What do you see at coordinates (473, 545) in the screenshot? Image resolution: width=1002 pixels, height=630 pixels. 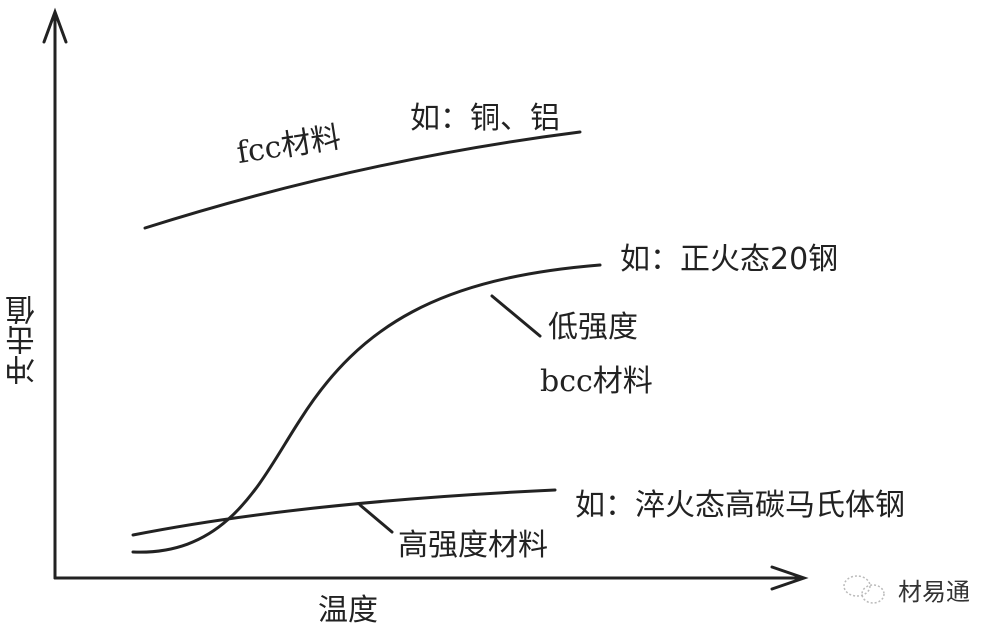 I see `high-strength-label: 高强度材料` at bounding box center [473, 545].